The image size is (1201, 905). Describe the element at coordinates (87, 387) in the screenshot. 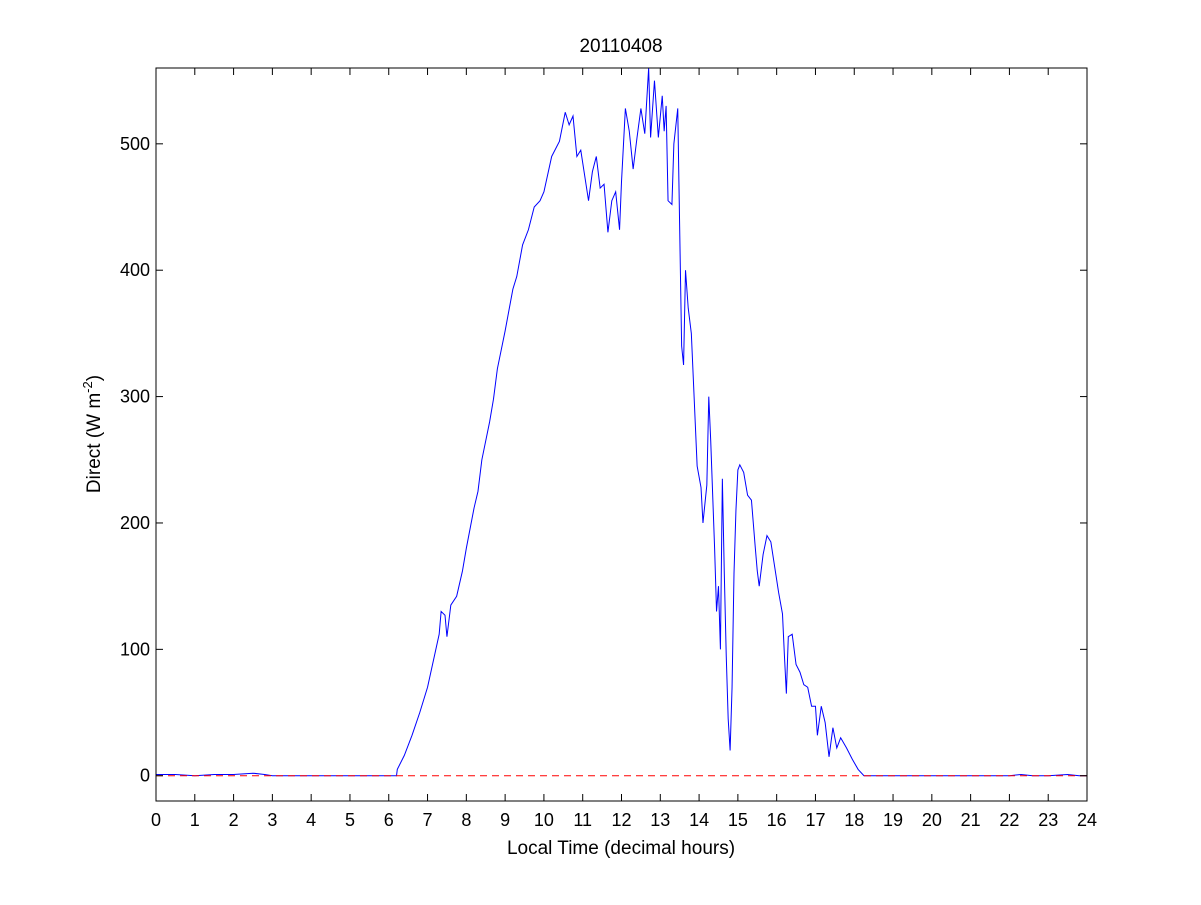

I see `y-axis-title-superscript: -2` at that location.